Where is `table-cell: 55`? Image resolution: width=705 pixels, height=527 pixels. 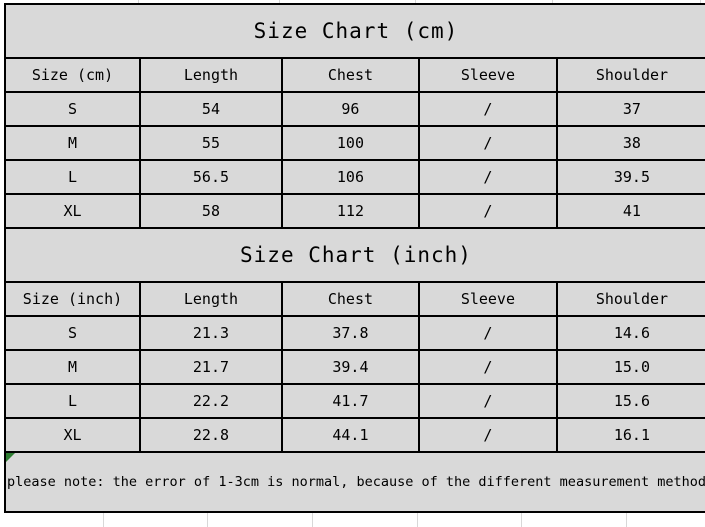 table-cell: 55 is located at coordinates (210, 143).